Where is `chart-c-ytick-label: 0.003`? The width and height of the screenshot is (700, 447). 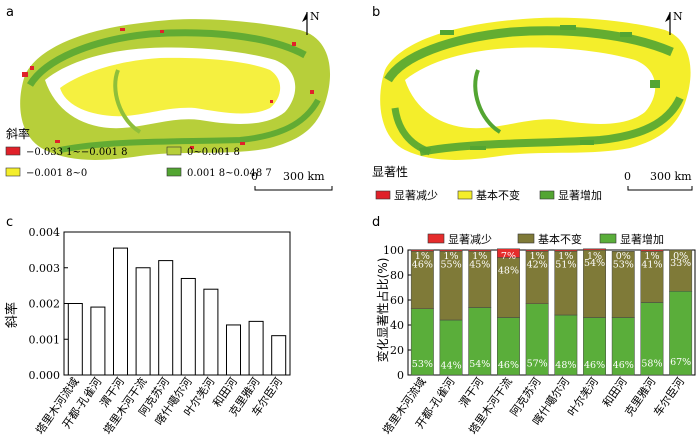 chart-c-ytick-label: 0.003 is located at coordinates (45, 268).